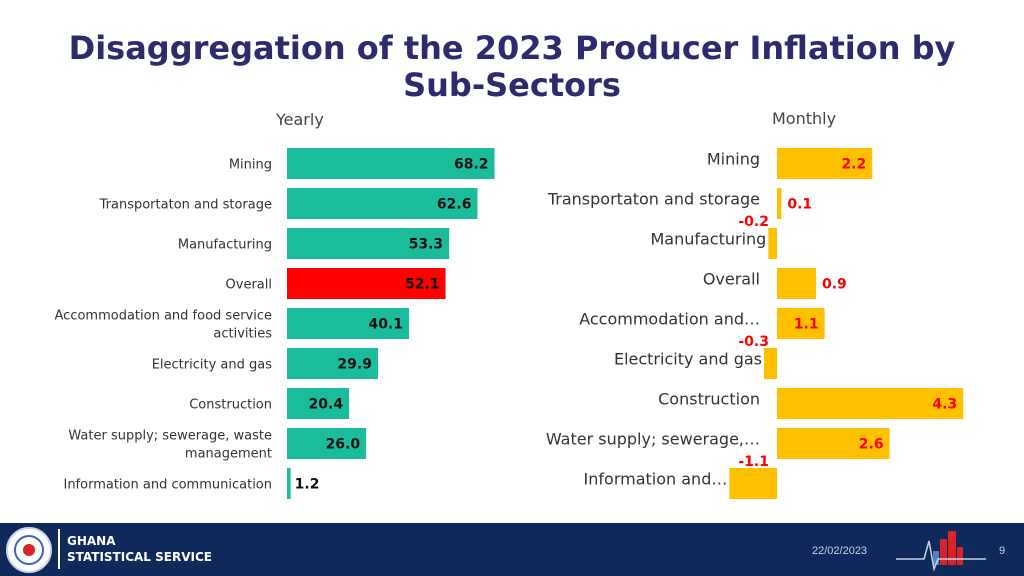 This screenshot has width=1024, height=576. I want to click on monthly-heading: Monthly, so click(804, 118).